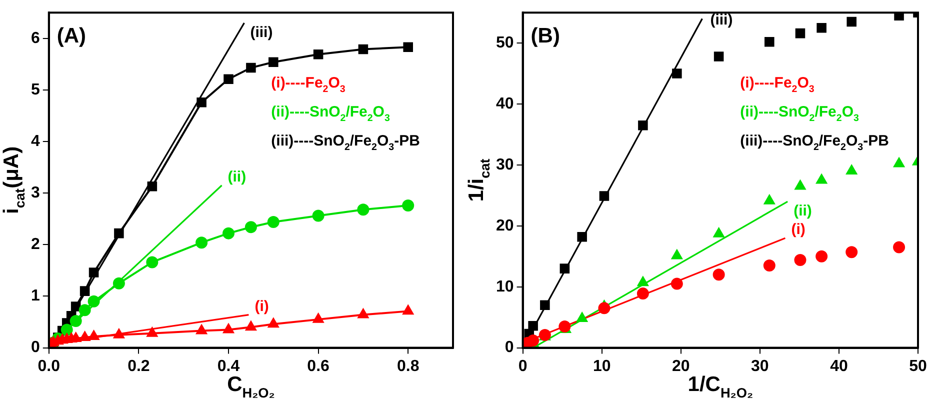 This screenshot has height=409, width=930. Describe the element at coordinates (505, 225) in the screenshot. I see `y-tick-label: 20` at that location.